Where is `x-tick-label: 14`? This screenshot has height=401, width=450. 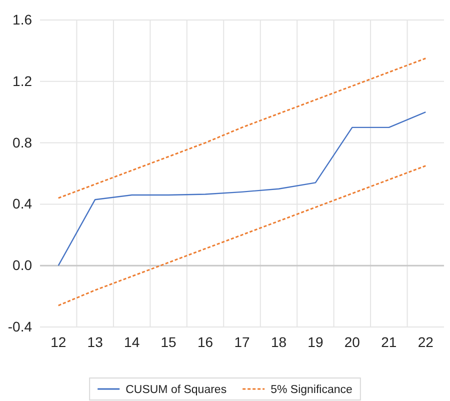
x-tick-label: 14 is located at coordinates (132, 342).